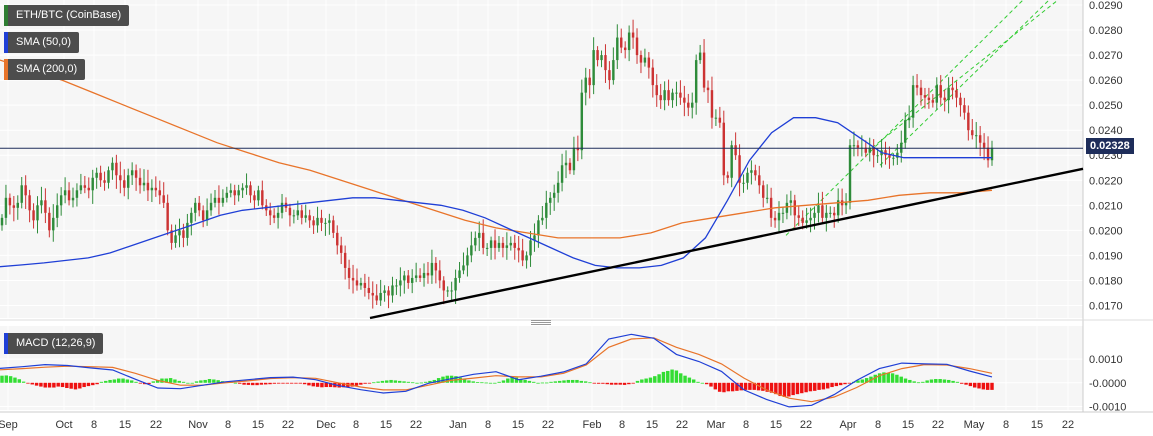 The width and height of the screenshot is (1153, 436). Describe the element at coordinates (1106, 281) in the screenshot. I see `price-axis-tick: 0.0180` at that location.